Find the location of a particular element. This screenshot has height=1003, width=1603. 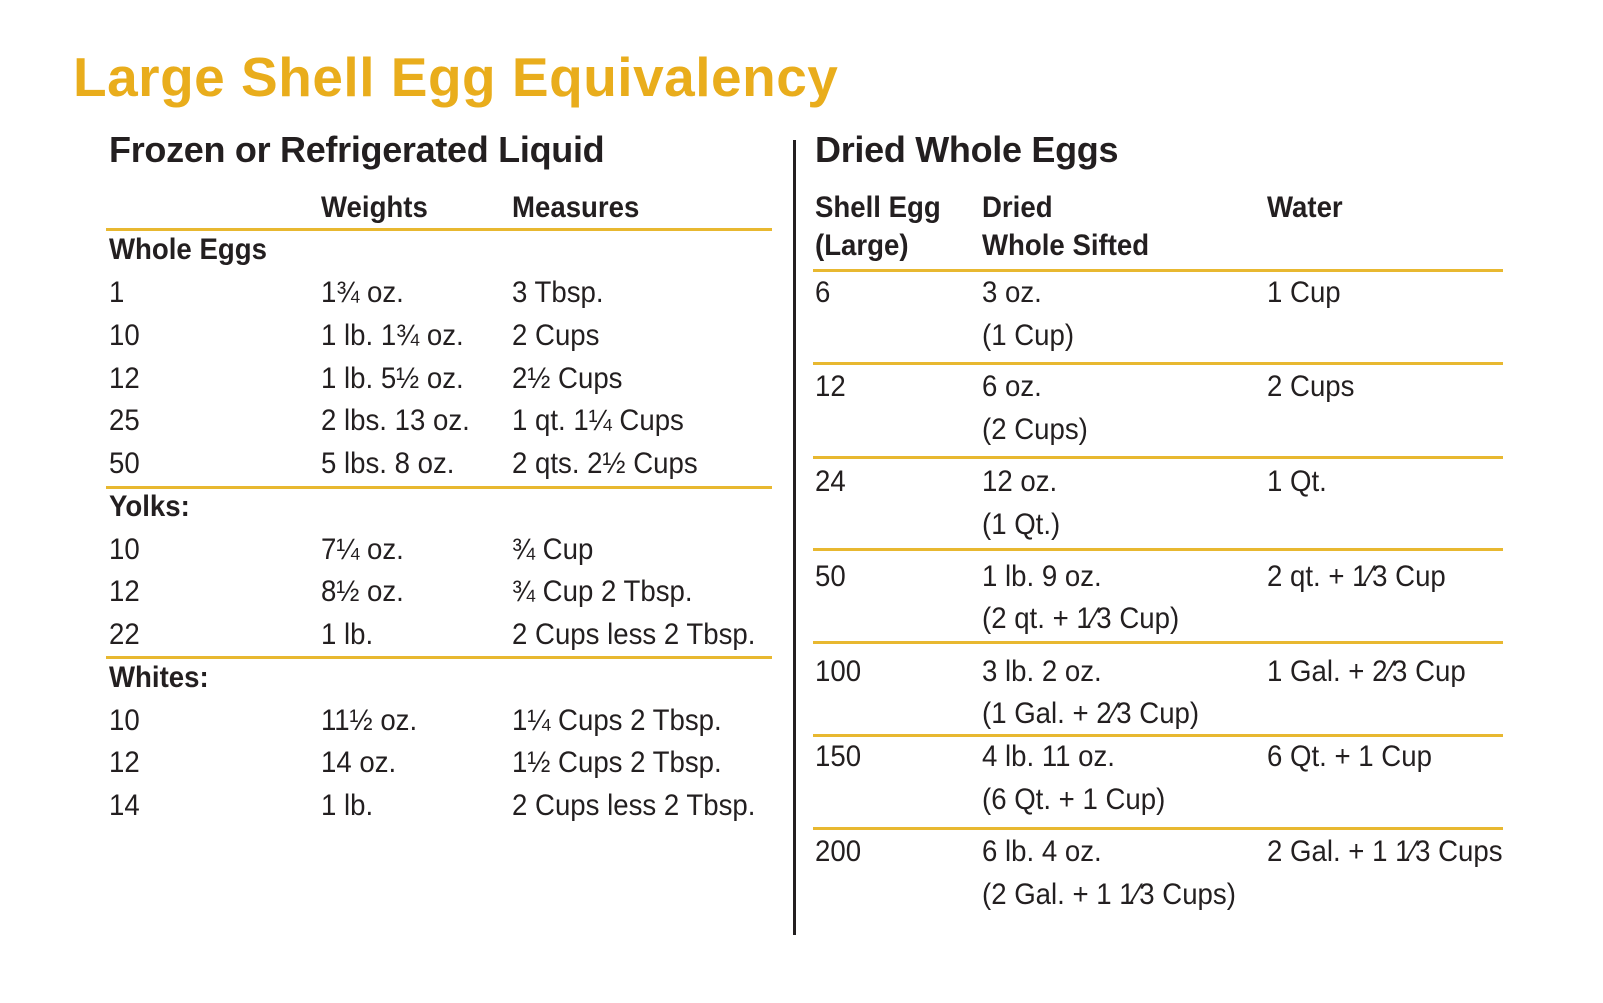

weight-value: 1 lb. 1¾ oz. is located at coordinates (392, 335).